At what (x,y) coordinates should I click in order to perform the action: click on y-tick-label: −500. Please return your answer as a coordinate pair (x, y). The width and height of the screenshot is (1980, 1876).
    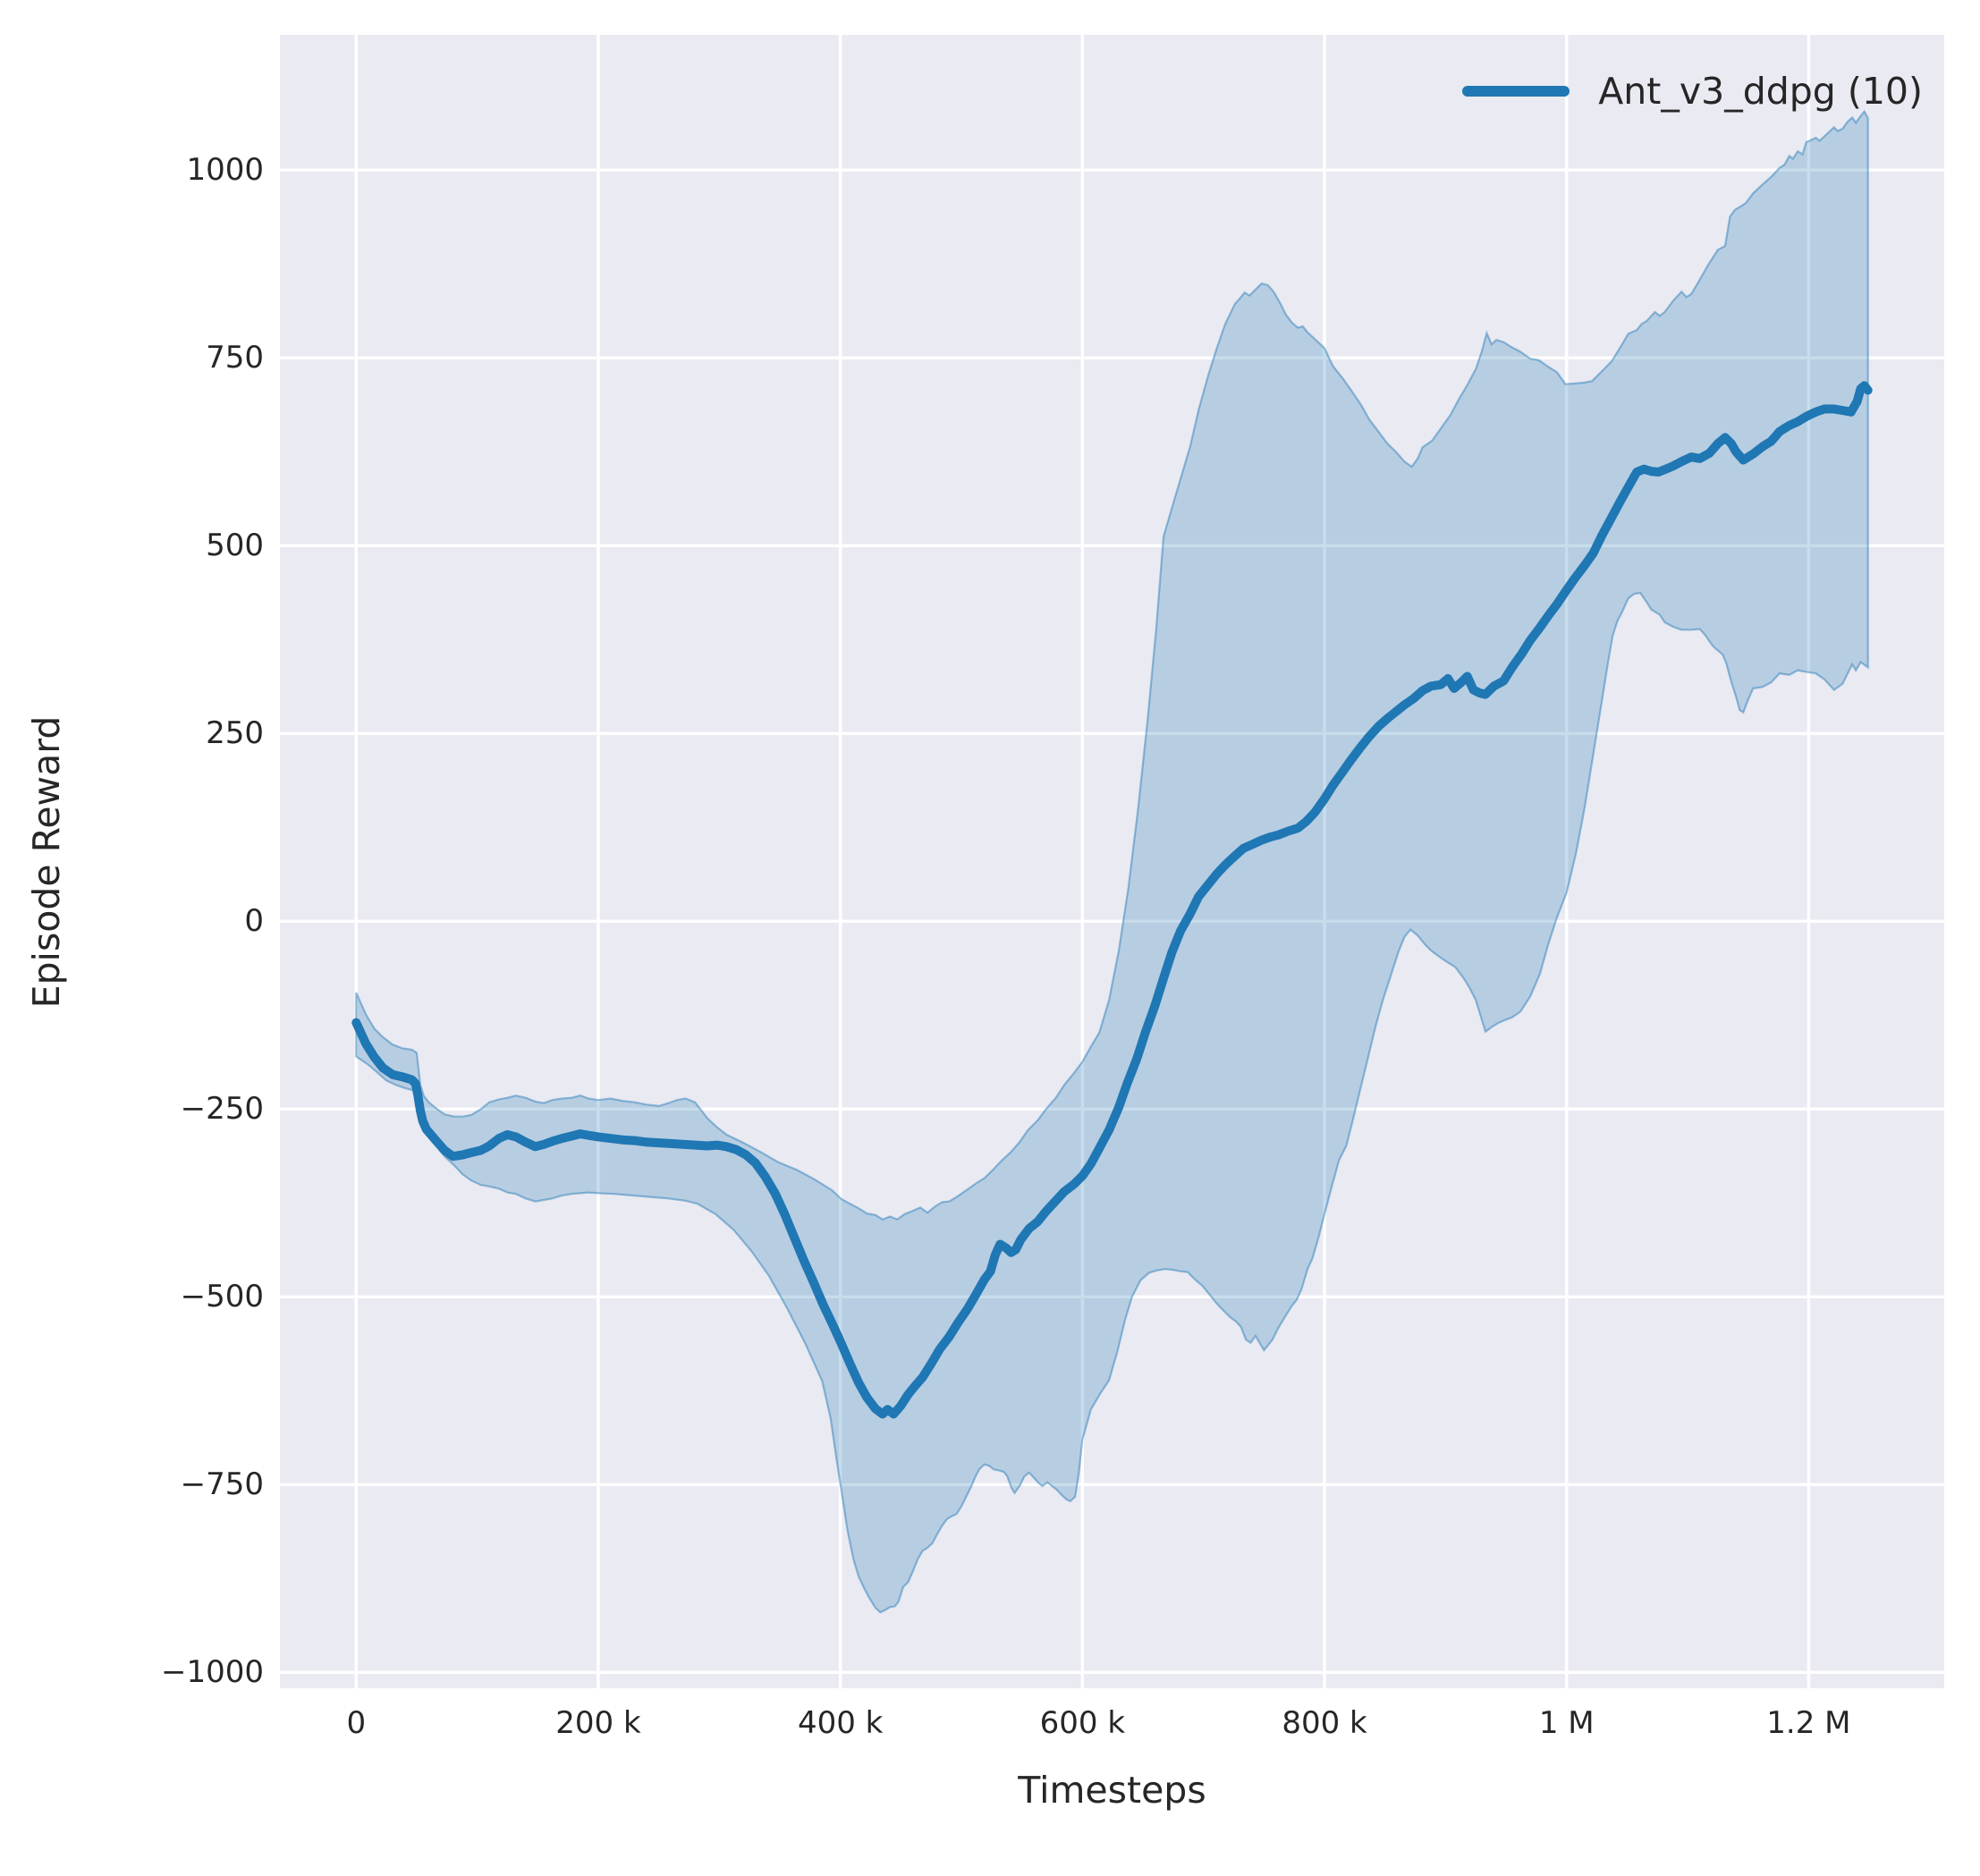
    Looking at the image, I should click on (222, 1297).